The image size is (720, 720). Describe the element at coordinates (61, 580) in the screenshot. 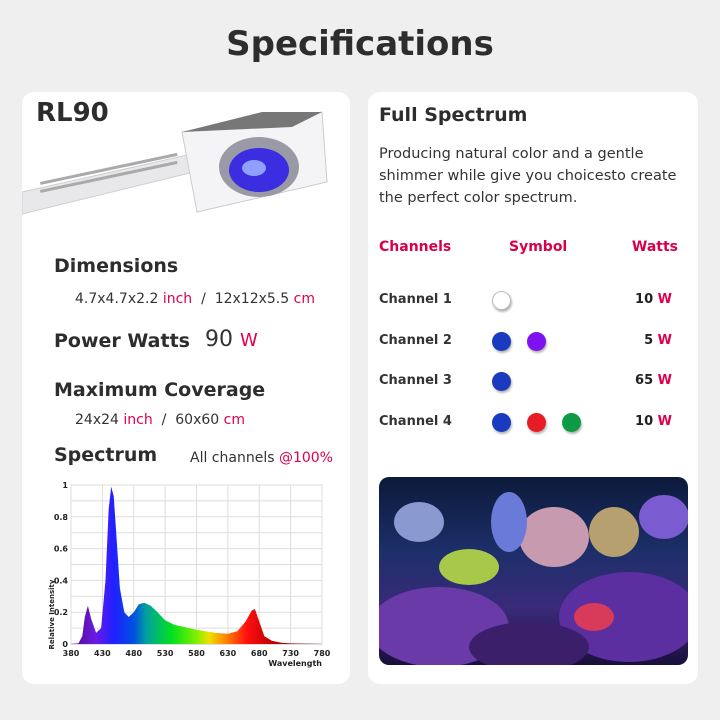

I see `y-tick-label: 0.4` at that location.